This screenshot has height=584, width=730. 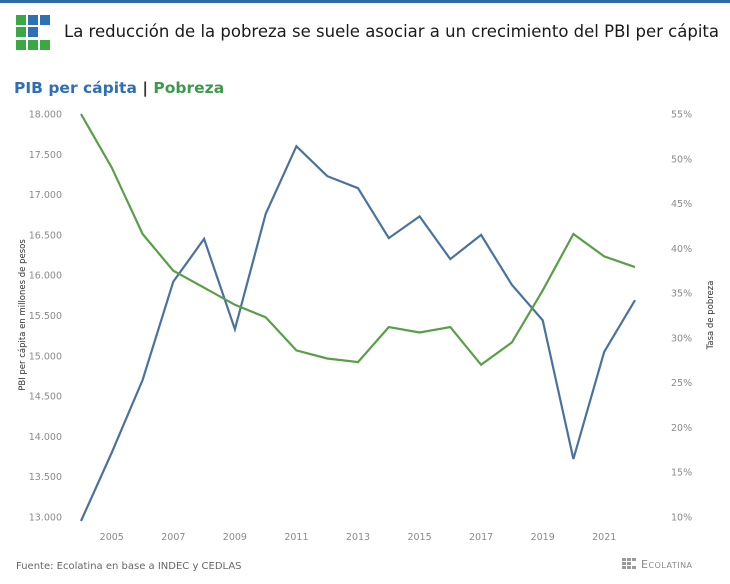 I want to click on y-tick-label-right: 40%, so click(x=681, y=249).